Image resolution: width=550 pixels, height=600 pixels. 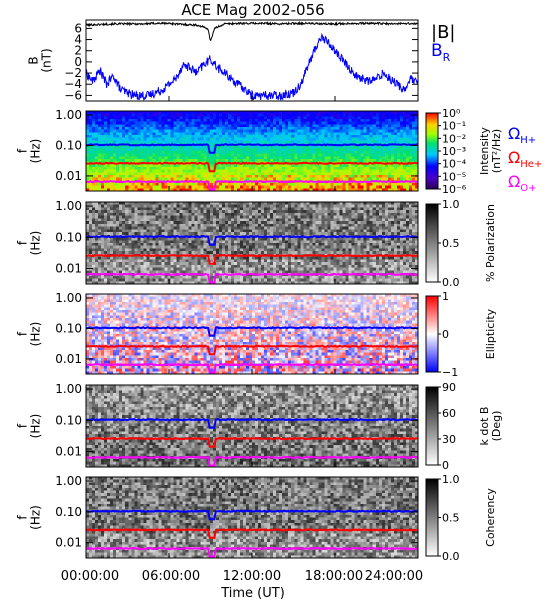 I want to click on figure-title: ACE Mag 2002-056, so click(x=252, y=10).